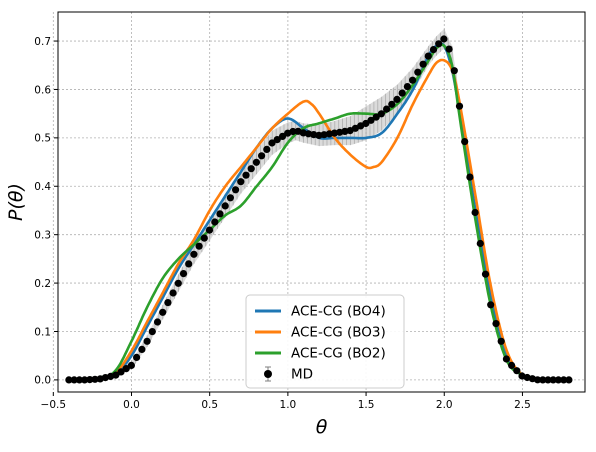 This screenshot has height=452, width=596. Describe the element at coordinates (16, 202) in the screenshot. I see `y-axis-title: P(θ)` at that location.